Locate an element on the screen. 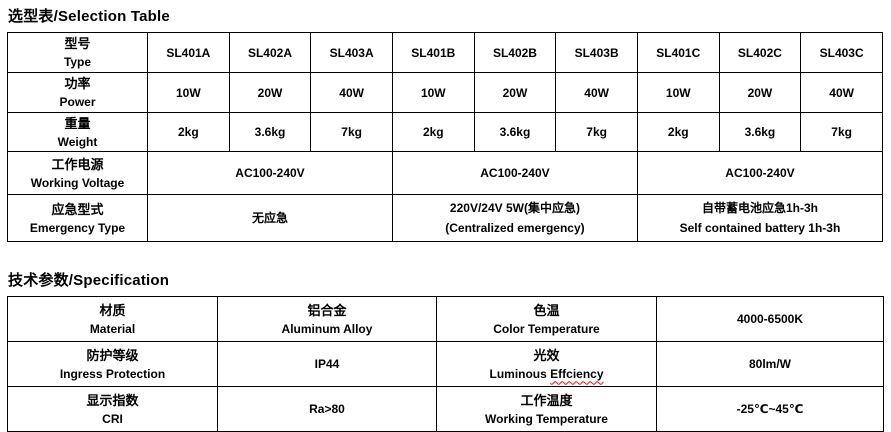 Image resolution: width=891 pixels, height=432 pixels. row-header-working-voltage: 工作电源 Working Voltage is located at coordinates (77, 173).